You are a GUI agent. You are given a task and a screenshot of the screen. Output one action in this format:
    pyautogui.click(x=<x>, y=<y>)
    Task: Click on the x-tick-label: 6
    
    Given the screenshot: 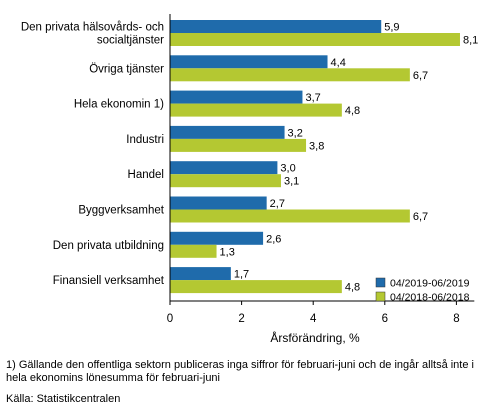 What is the action you would take?
    pyautogui.click(x=385, y=319)
    